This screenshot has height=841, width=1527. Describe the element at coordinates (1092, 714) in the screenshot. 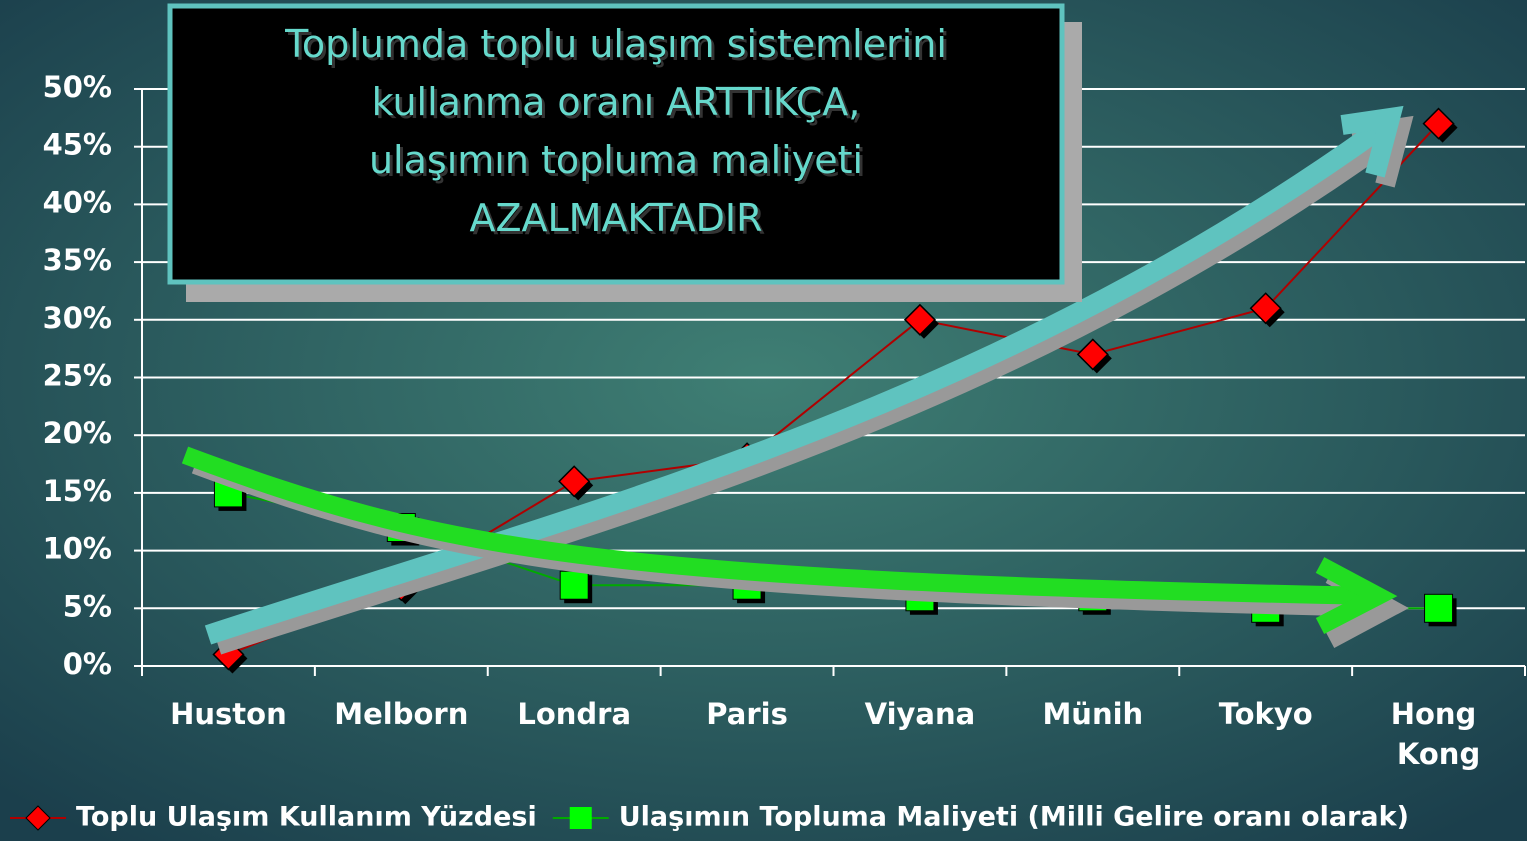

I see `x-tick-label: Münih` at that location.